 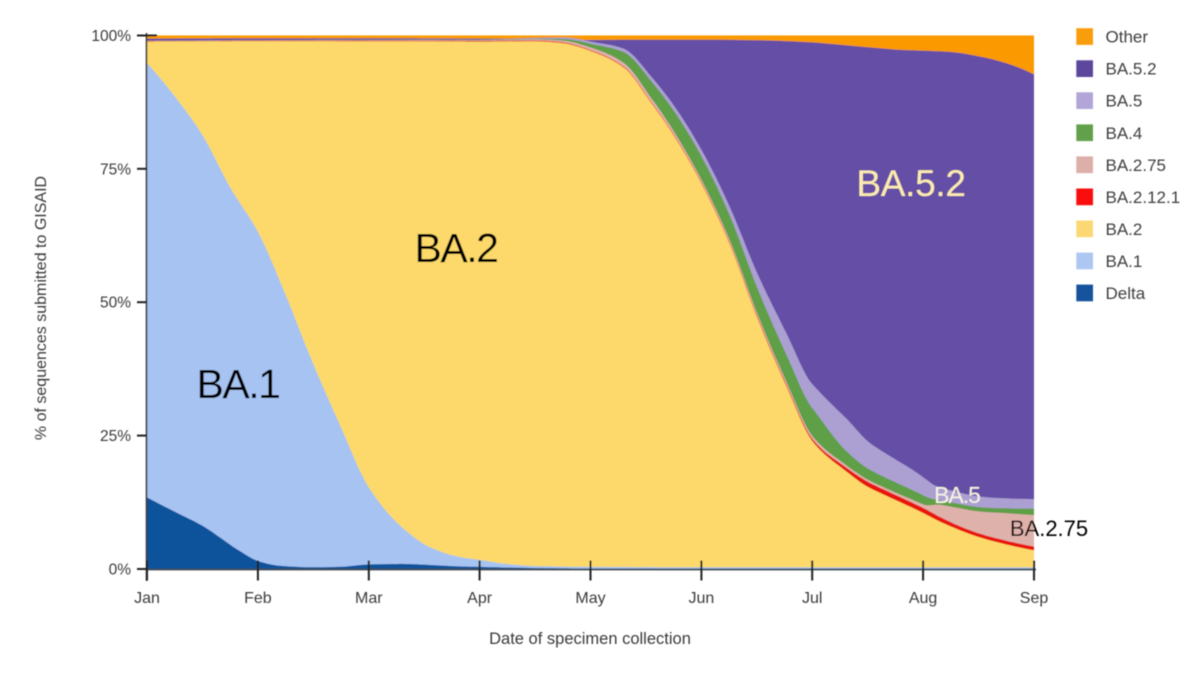 I want to click on svg-text: Sep, so click(x=1034, y=598).